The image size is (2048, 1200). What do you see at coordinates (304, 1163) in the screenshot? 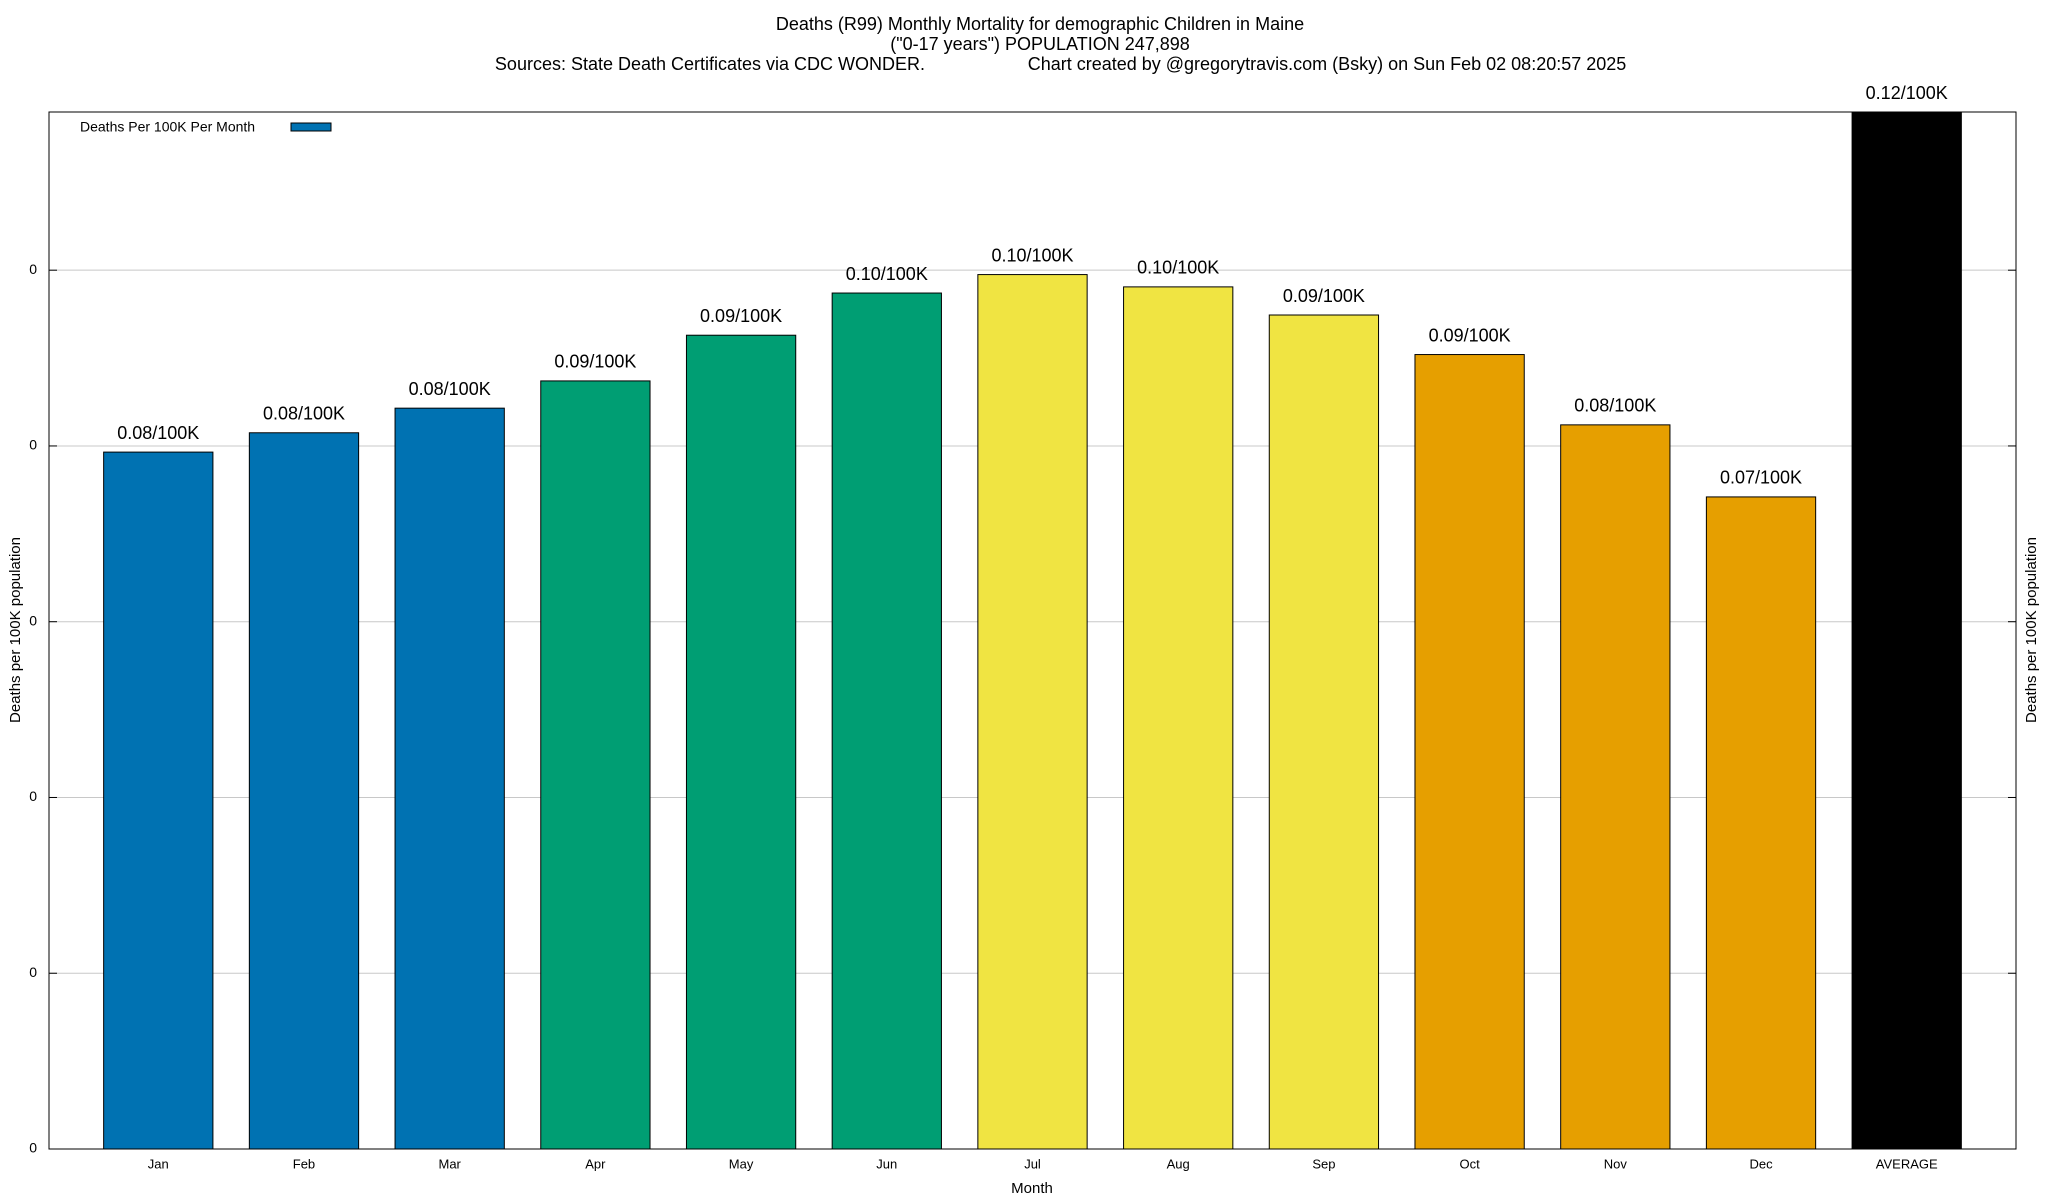
I see `x-tick-label: Feb` at bounding box center [304, 1163].